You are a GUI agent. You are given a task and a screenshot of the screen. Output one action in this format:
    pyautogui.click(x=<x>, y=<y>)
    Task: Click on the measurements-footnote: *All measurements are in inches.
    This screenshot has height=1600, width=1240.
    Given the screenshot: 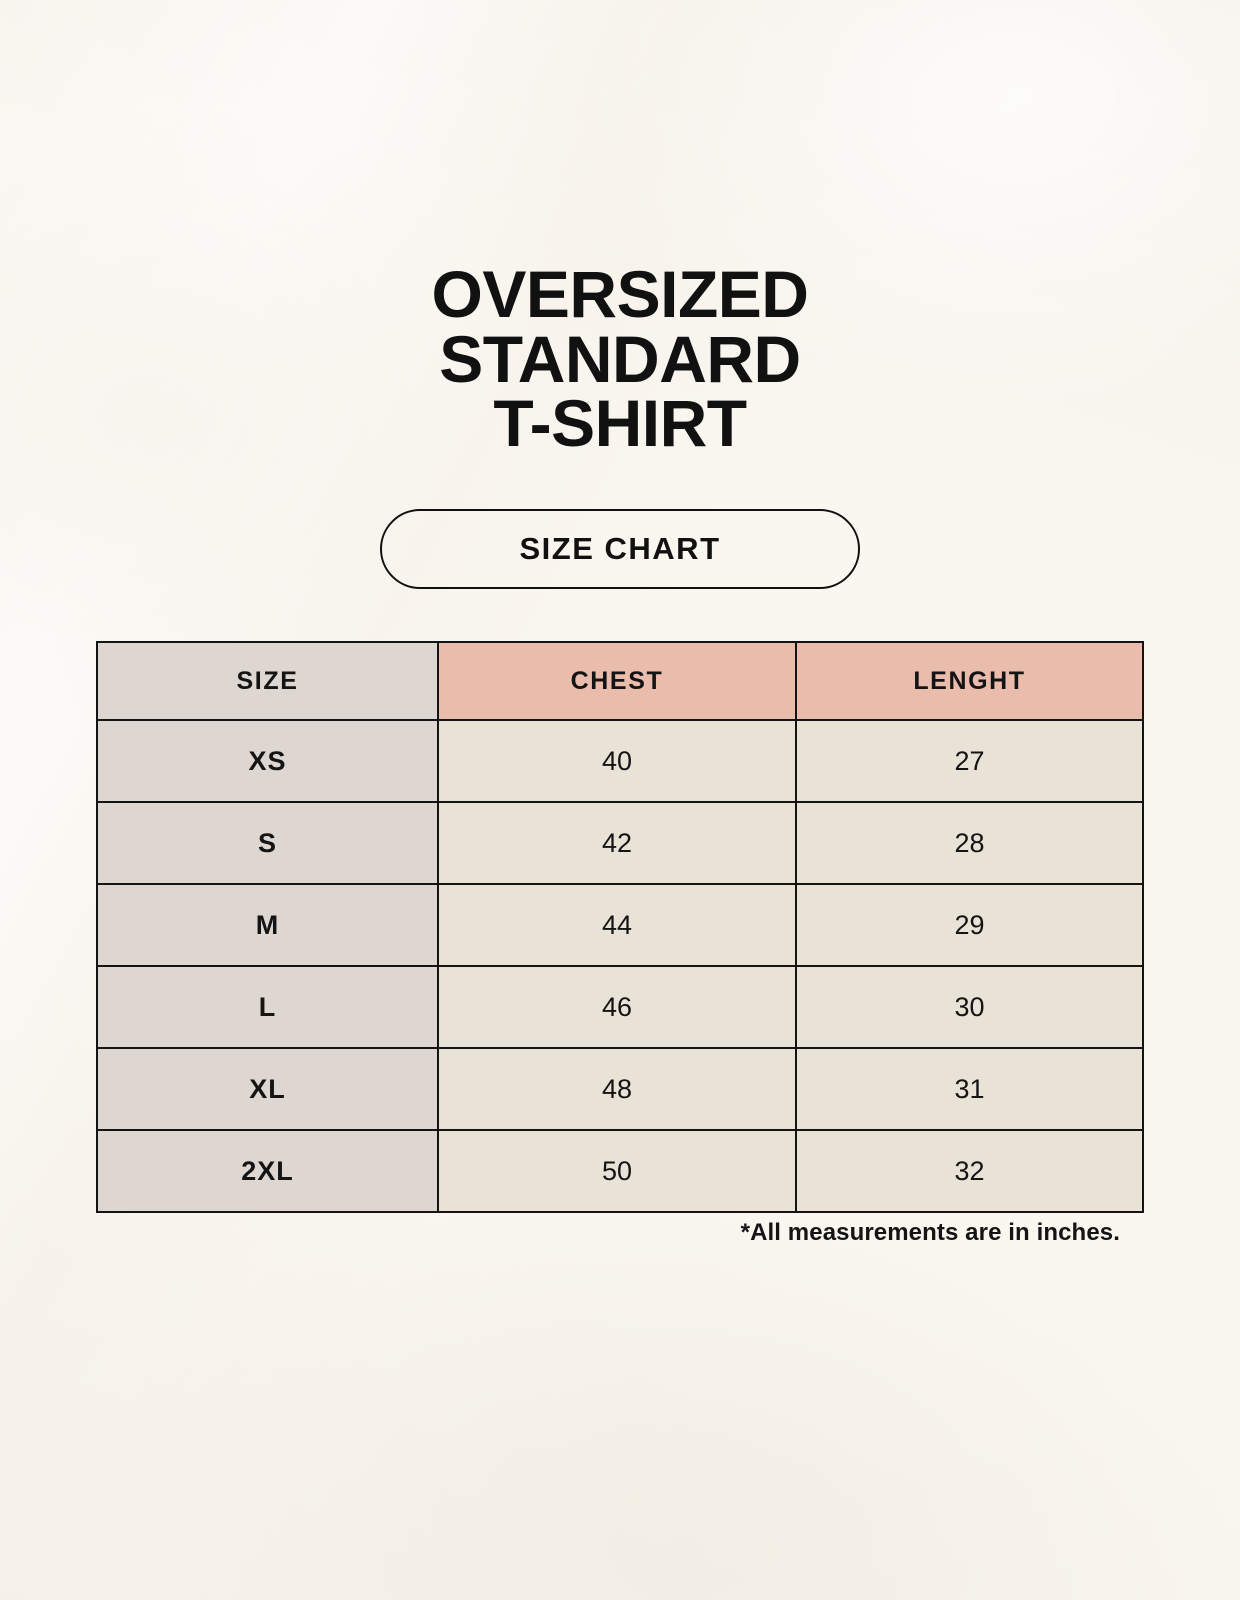 What is the action you would take?
    pyautogui.click(x=930, y=1232)
    